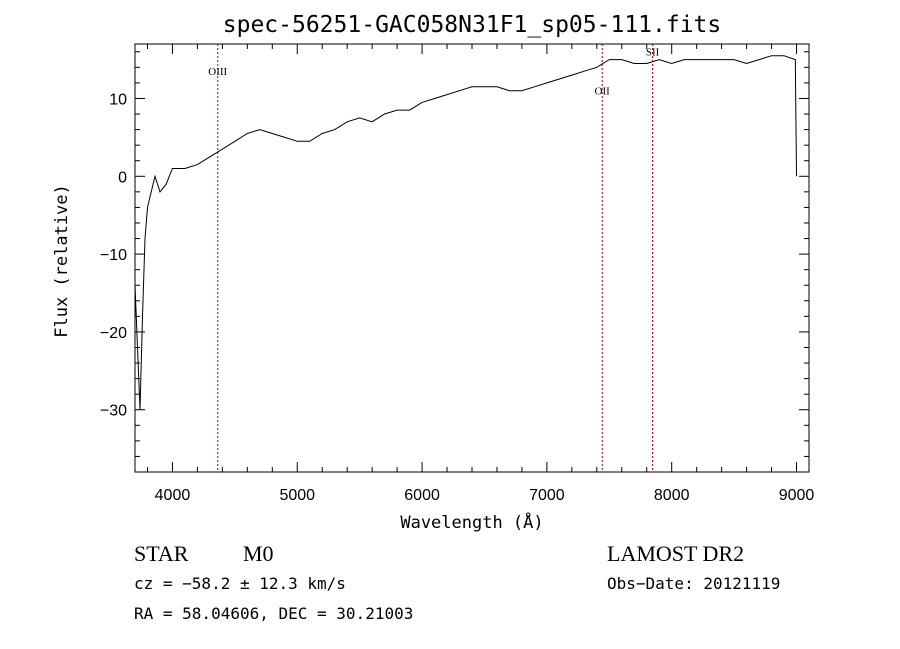 The width and height of the screenshot is (900, 649). I want to click on y-tick-label: 10, so click(118, 99).